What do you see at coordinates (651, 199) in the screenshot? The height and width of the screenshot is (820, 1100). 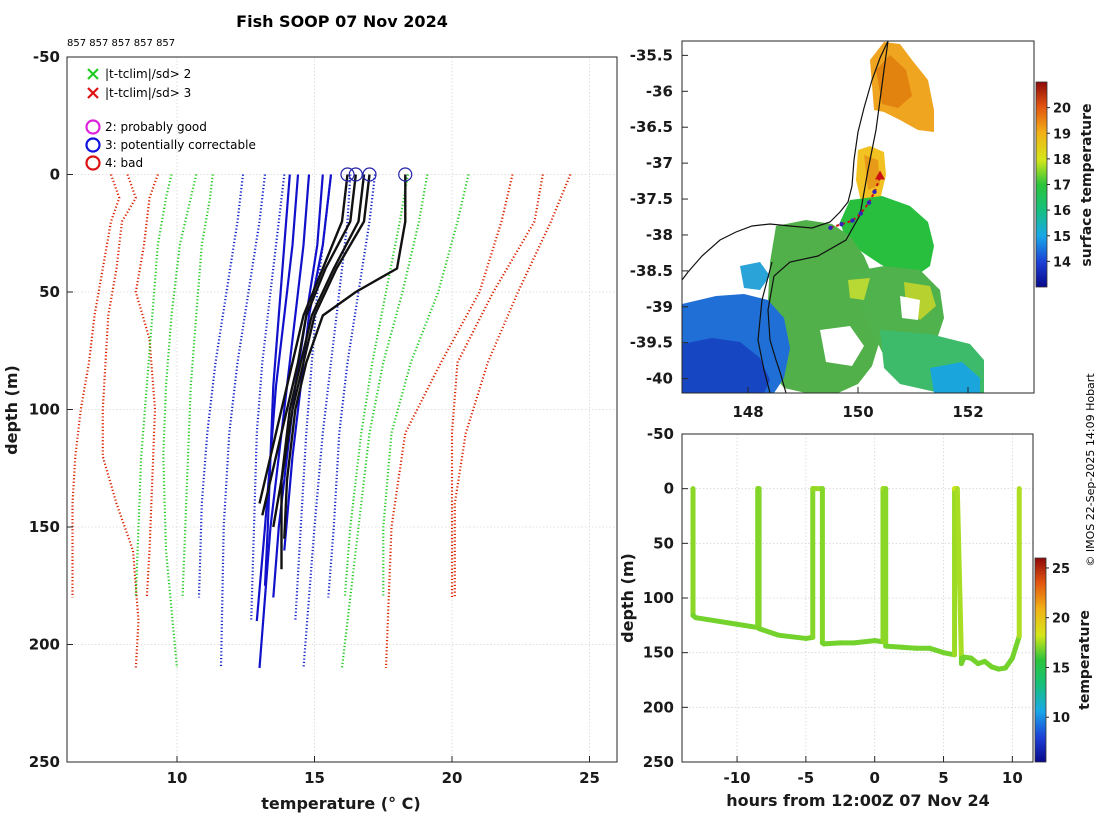 I see `map-ytick-label: -37.5` at bounding box center [651, 199].